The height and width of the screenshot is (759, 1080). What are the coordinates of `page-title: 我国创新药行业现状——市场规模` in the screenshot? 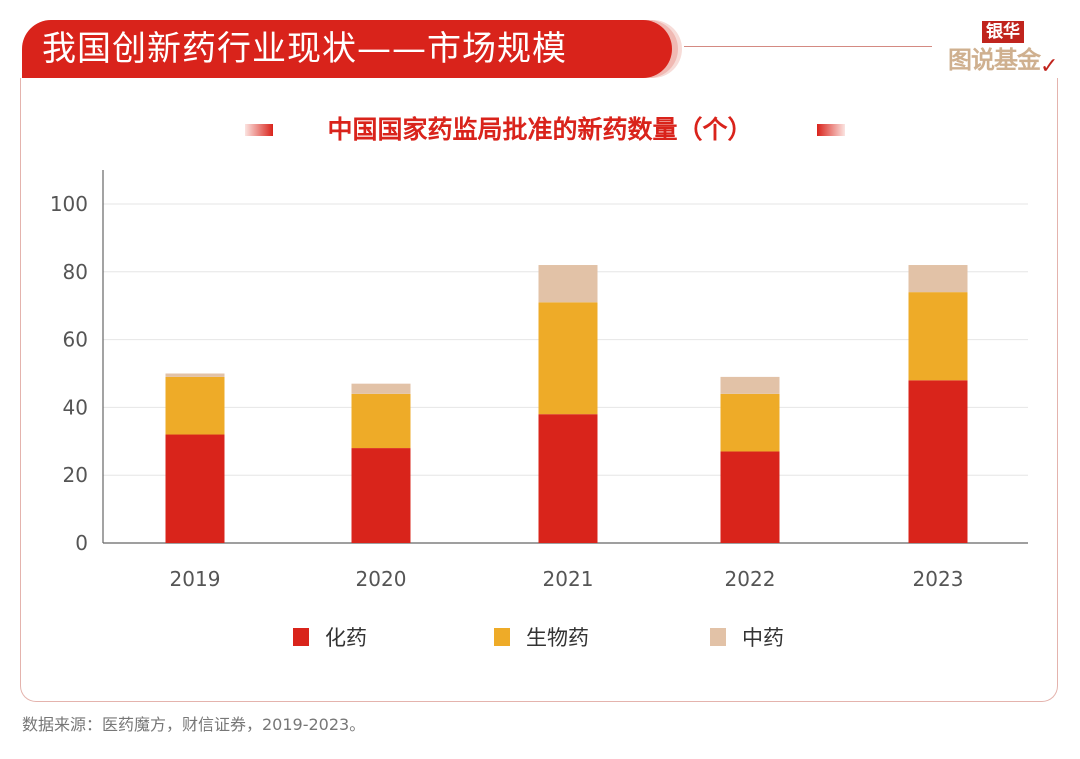 It's located at (304, 49).